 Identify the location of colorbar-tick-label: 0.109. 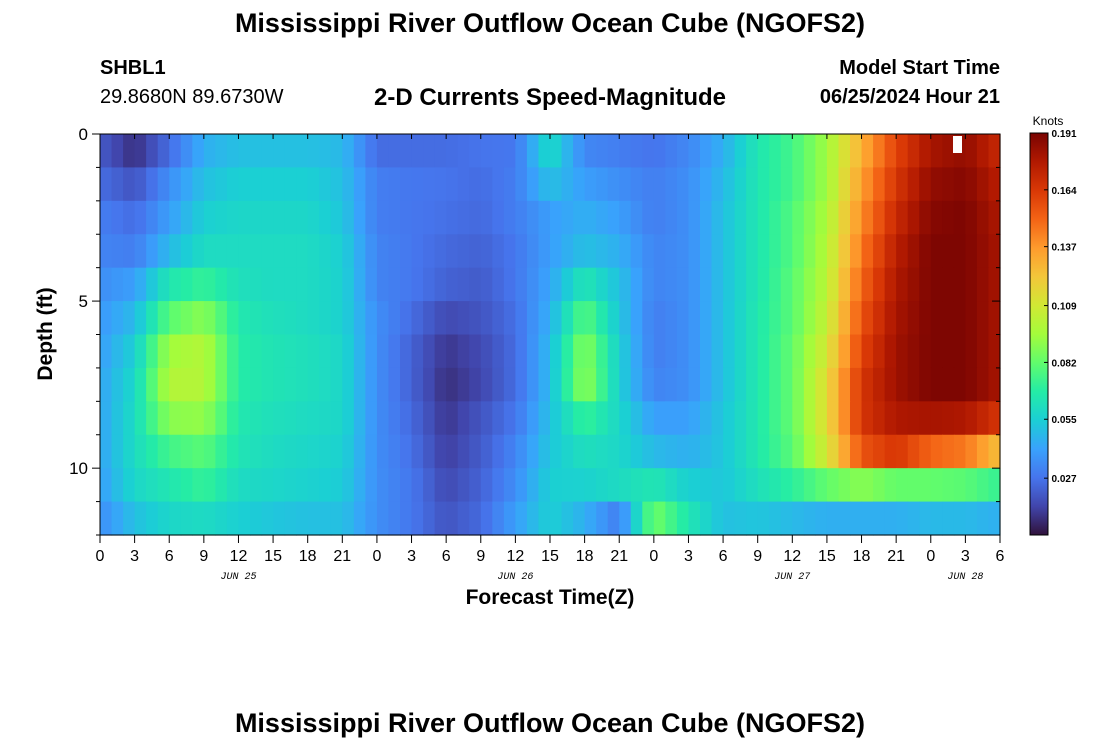
(1063, 307).